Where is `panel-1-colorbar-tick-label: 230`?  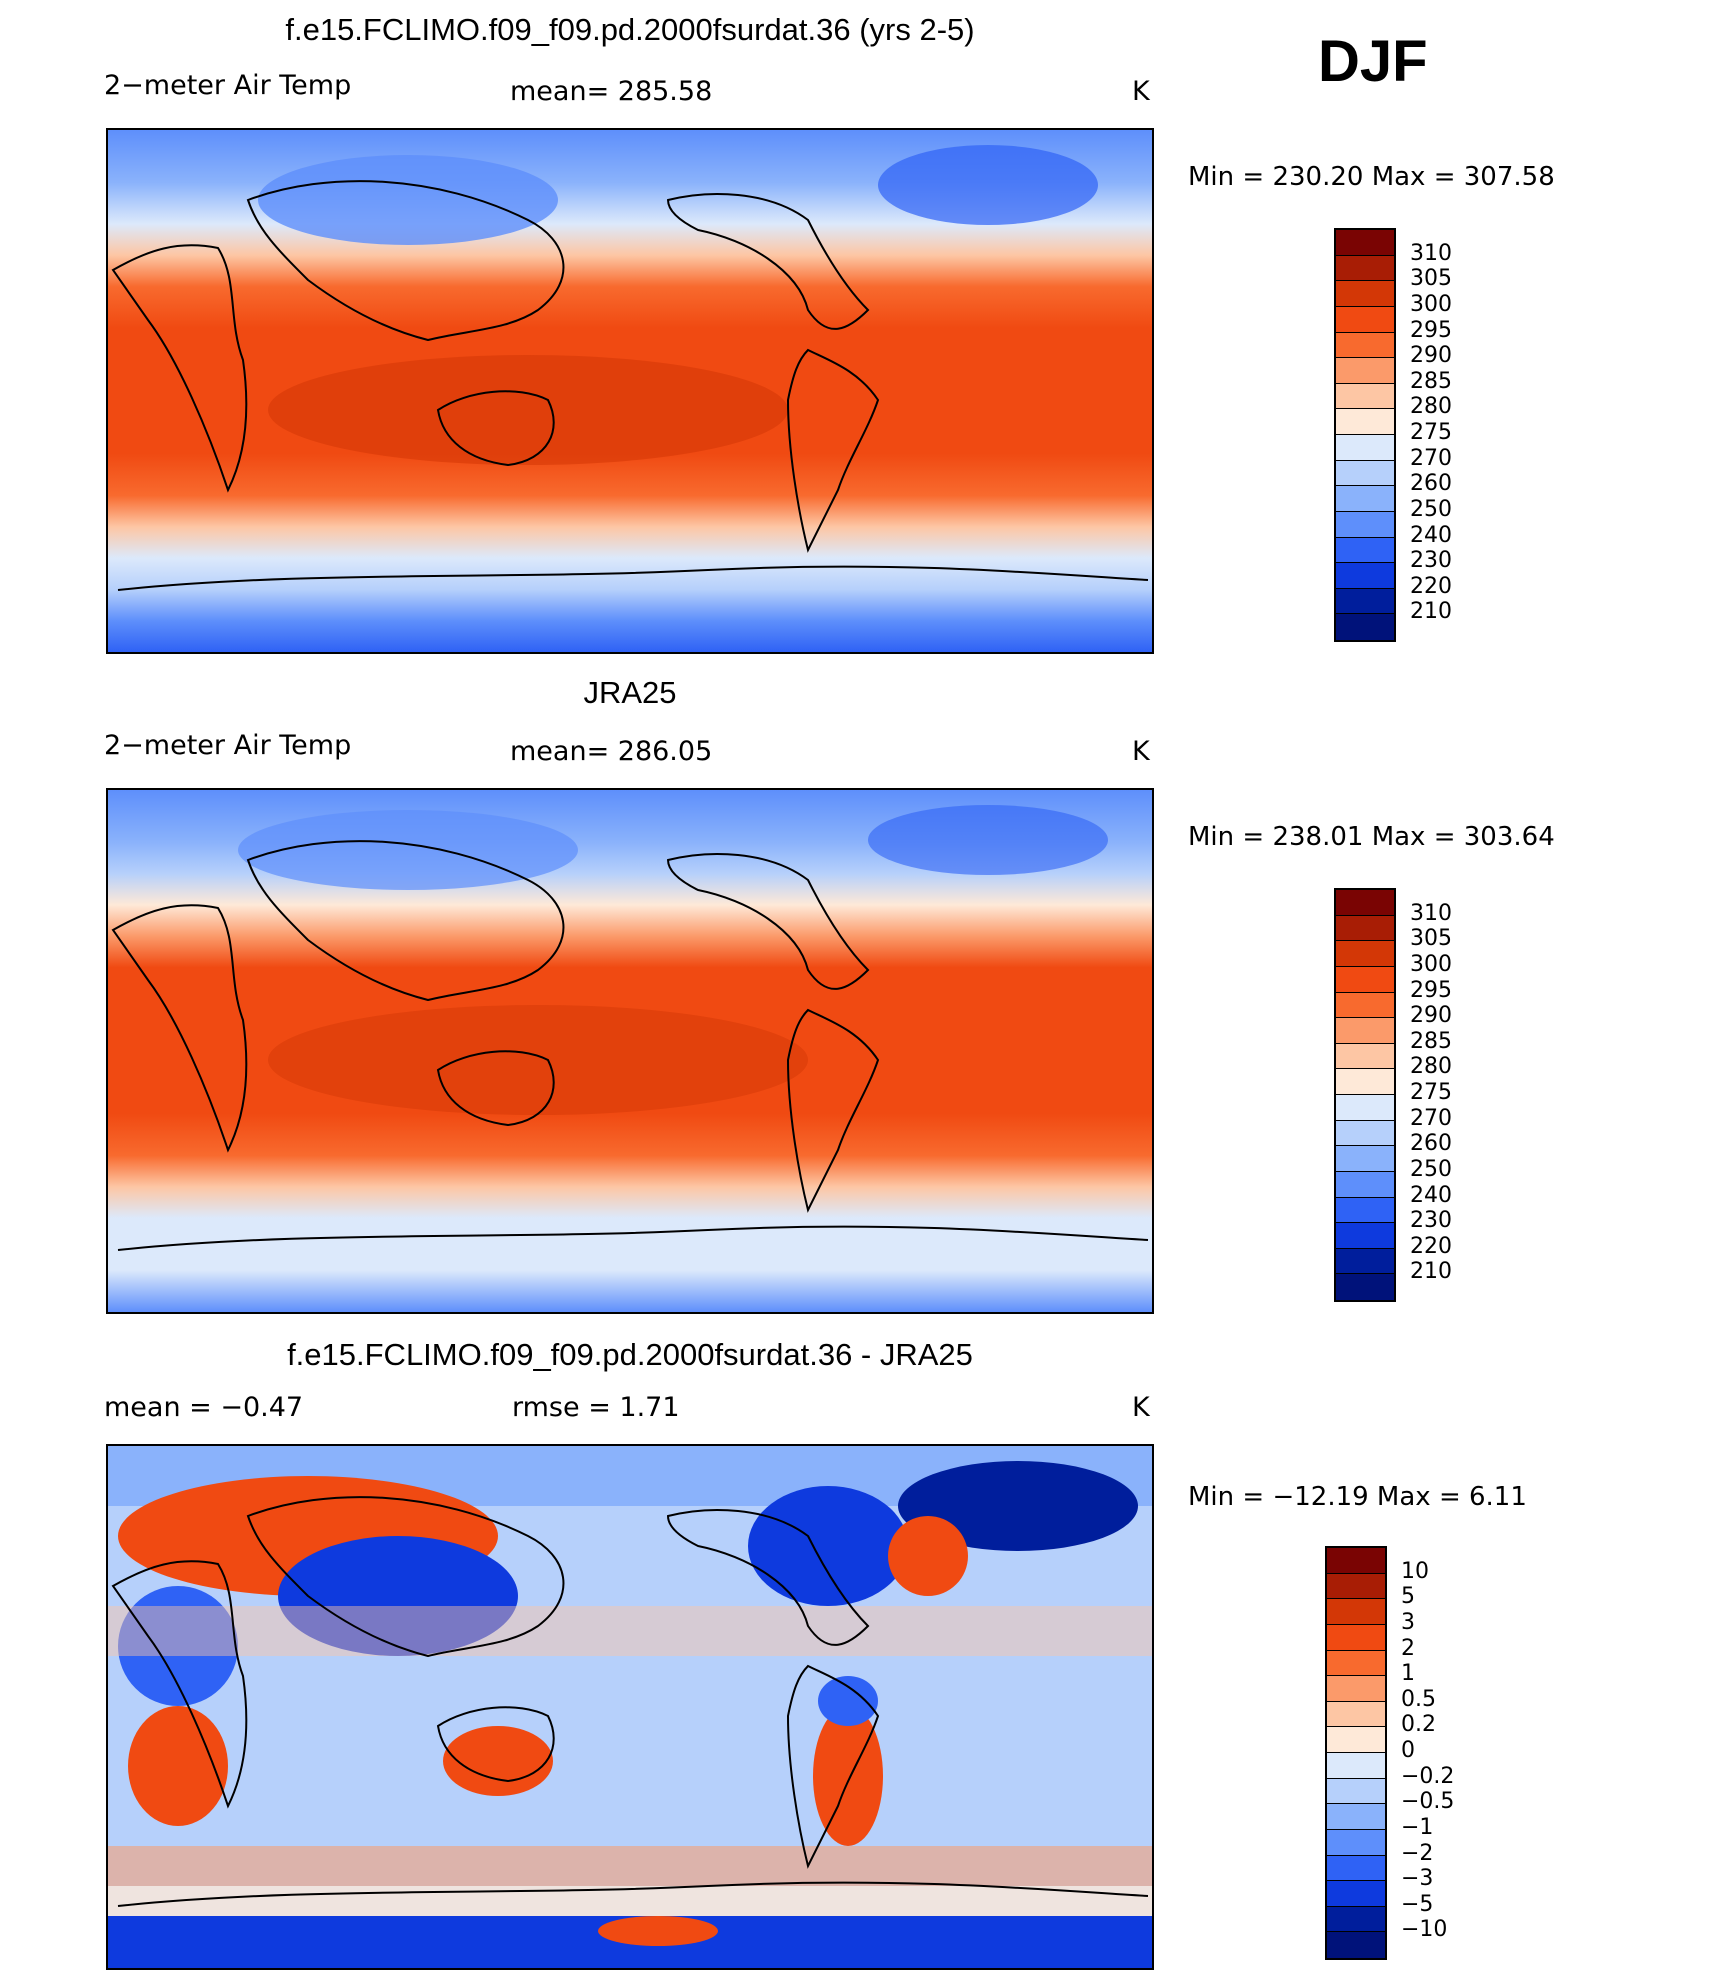
panel-1-colorbar-tick-label: 230 is located at coordinates (1431, 561).